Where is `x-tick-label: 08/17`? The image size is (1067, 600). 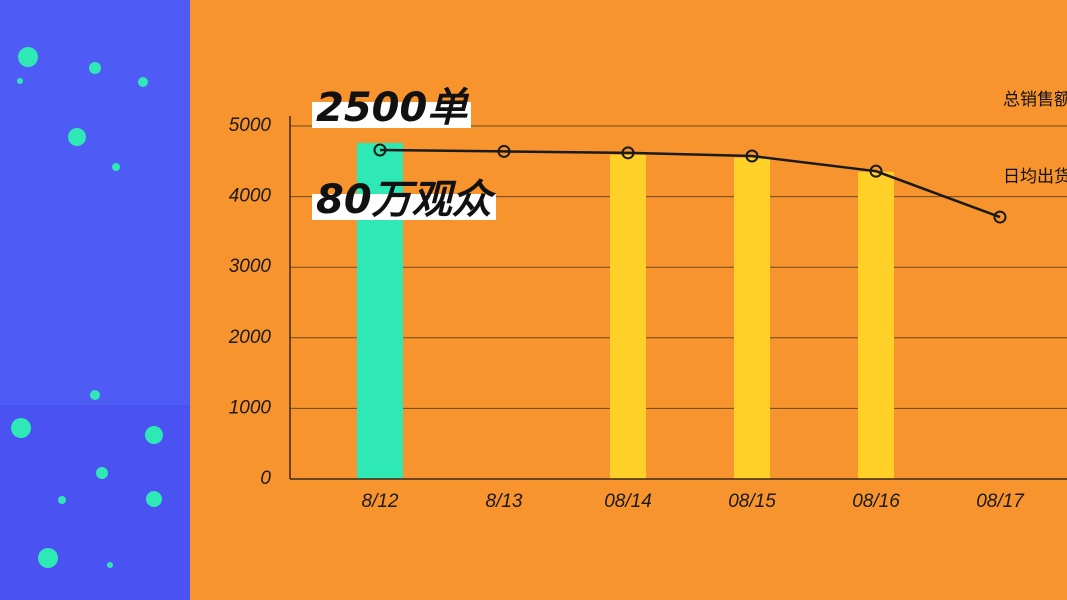
x-tick-label: 08/17 is located at coordinates (1000, 501).